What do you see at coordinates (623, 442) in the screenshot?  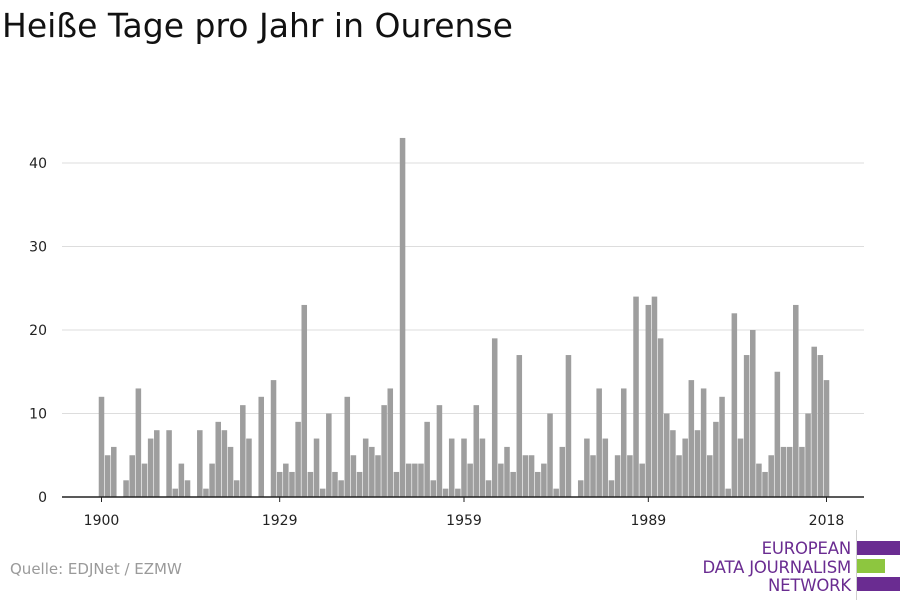 I see `bar-1985` at bounding box center [623, 442].